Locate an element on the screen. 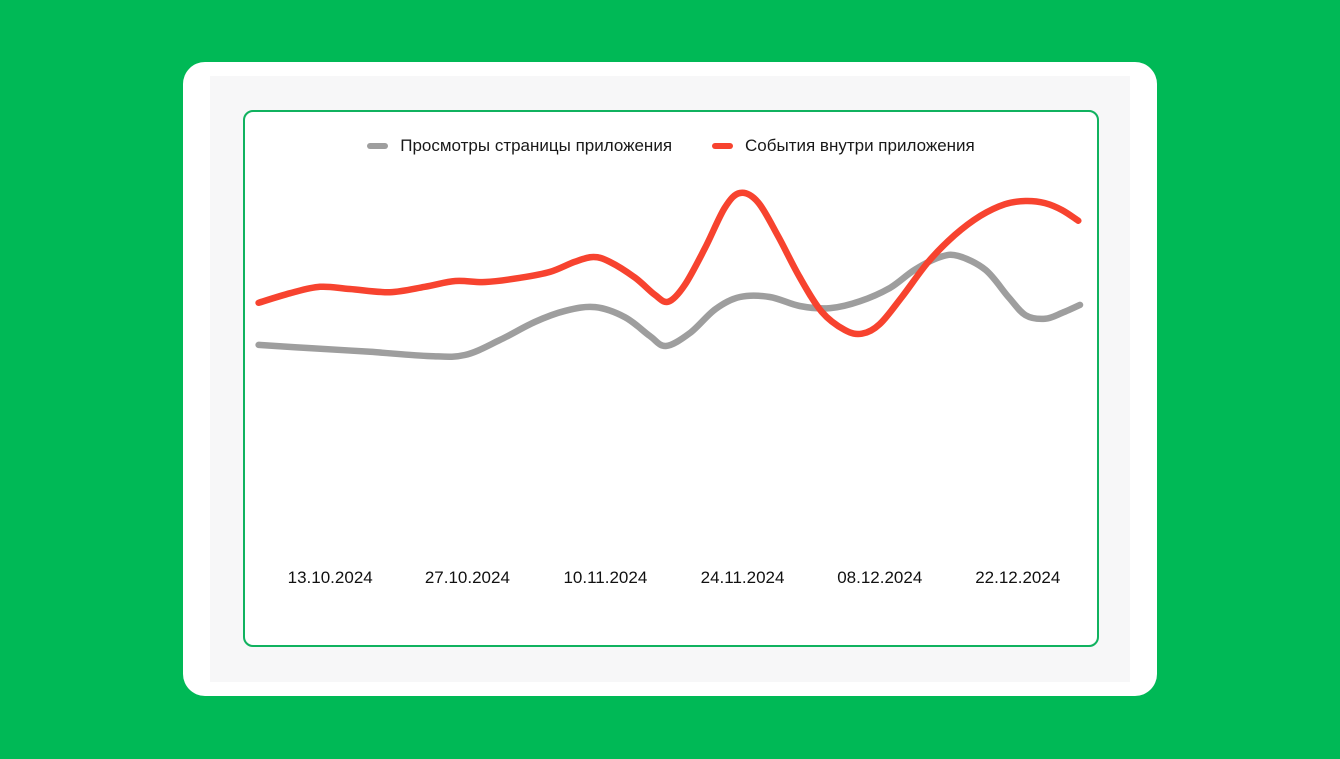 The width and height of the screenshot is (1340, 759). in-app-events-series-swatch-icon is located at coordinates (723, 146).